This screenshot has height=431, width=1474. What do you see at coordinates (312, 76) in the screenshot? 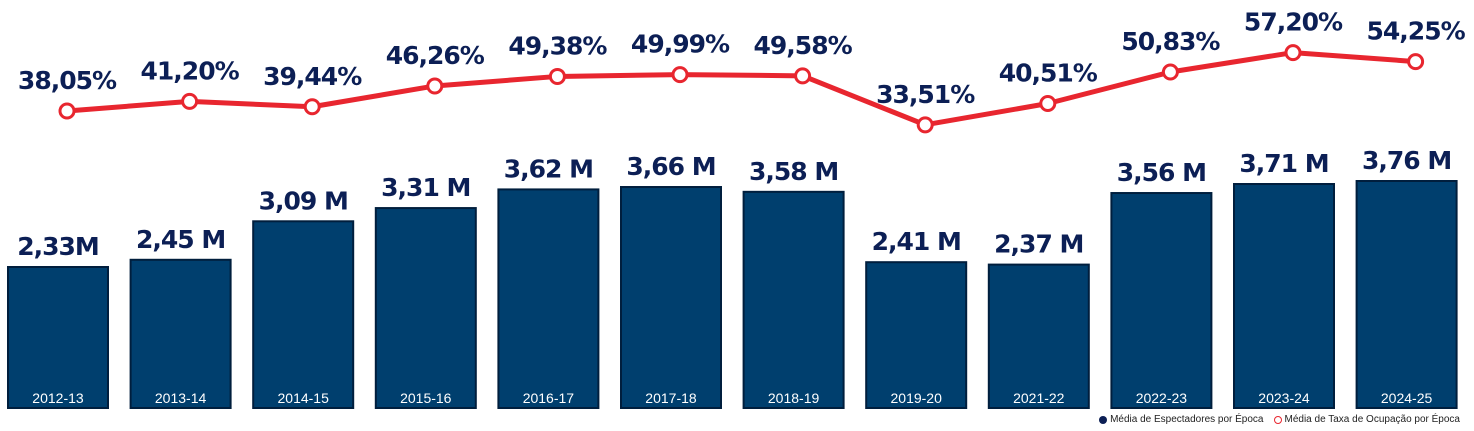
I see `line-value-label: 39,44%` at bounding box center [312, 76].